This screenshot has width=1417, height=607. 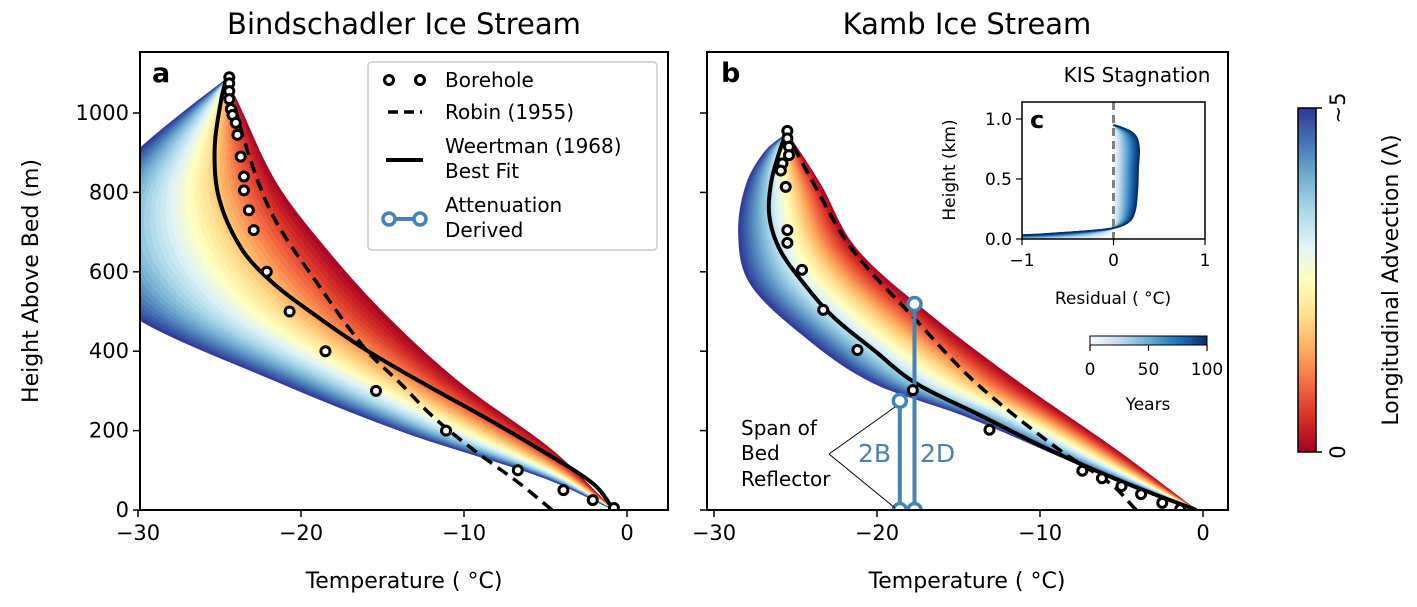 I want to click on inset-y-label: Height (km), so click(x=950, y=169).